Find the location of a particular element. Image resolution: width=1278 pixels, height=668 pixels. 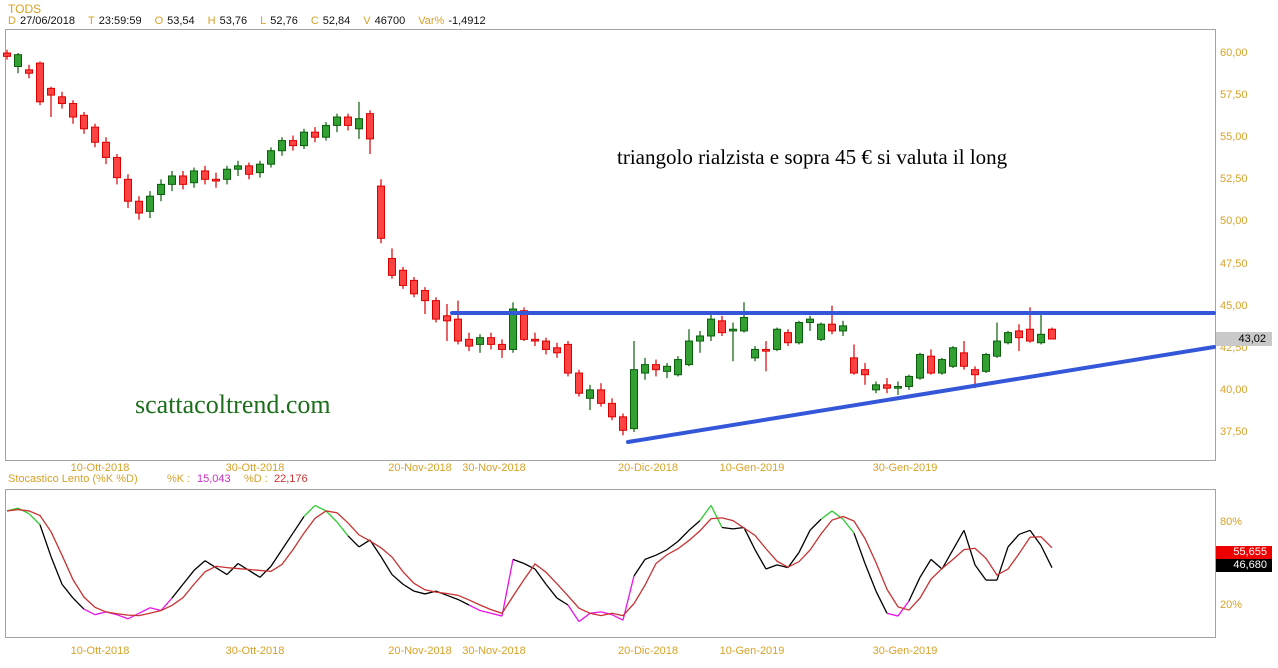

ohlc-field: O 53,54 is located at coordinates (174, 21).